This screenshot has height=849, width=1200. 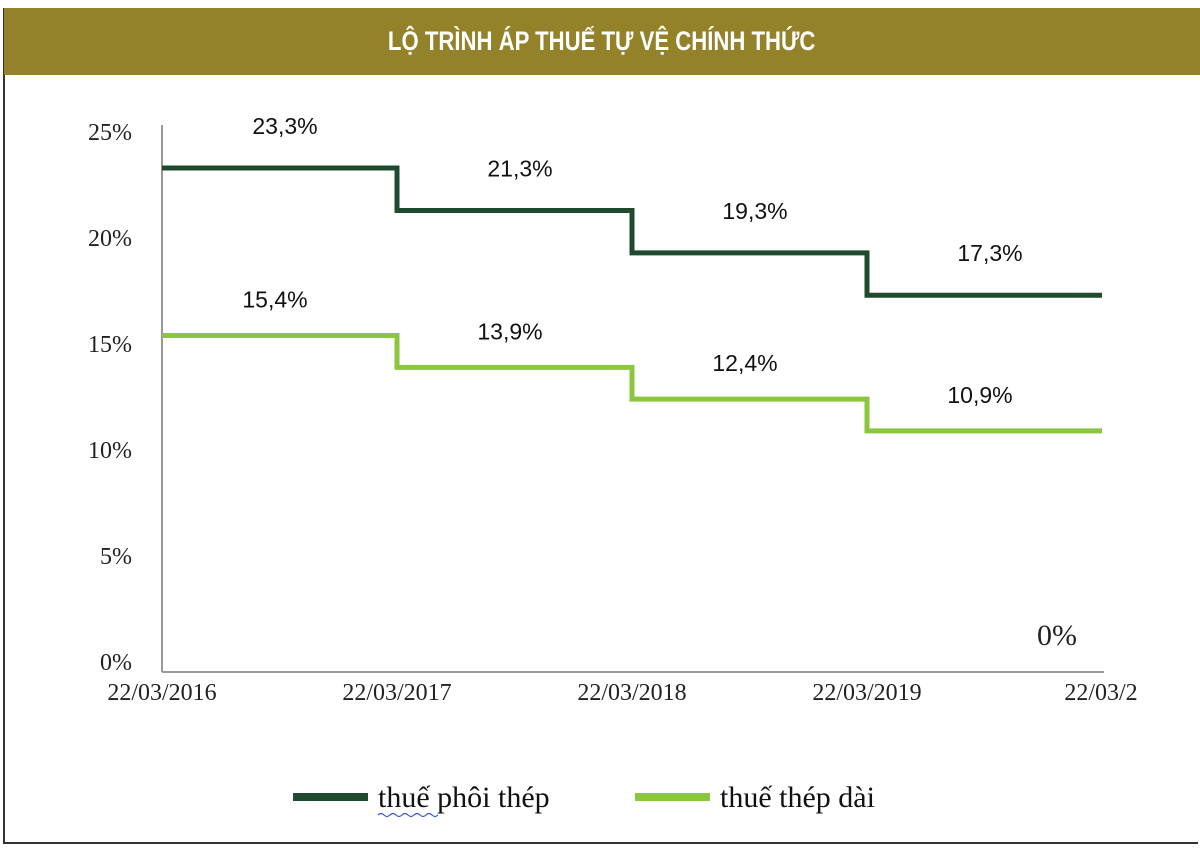 I want to click on data-label: 17,3%, so click(x=989, y=253).